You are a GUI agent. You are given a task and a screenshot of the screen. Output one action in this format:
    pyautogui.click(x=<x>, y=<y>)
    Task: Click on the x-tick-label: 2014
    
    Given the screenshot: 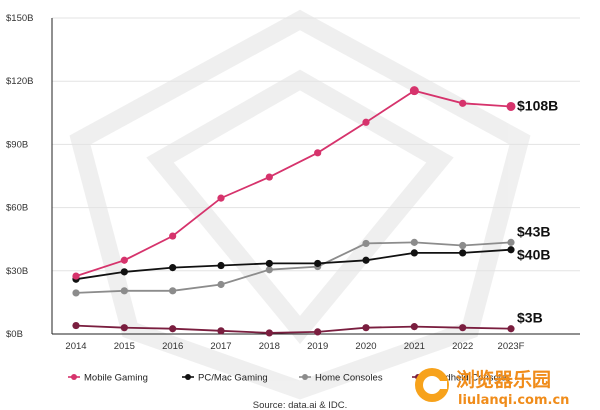 What is the action you would take?
    pyautogui.click(x=75, y=346)
    